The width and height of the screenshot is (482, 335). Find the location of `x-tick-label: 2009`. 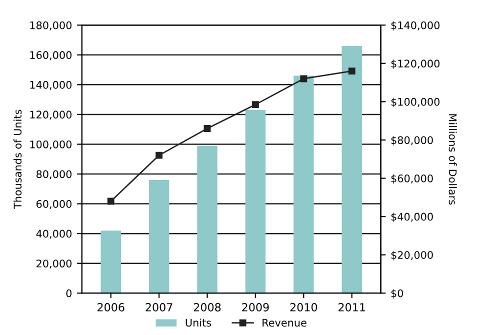

x-tick-label: 2009 is located at coordinates (255, 307).